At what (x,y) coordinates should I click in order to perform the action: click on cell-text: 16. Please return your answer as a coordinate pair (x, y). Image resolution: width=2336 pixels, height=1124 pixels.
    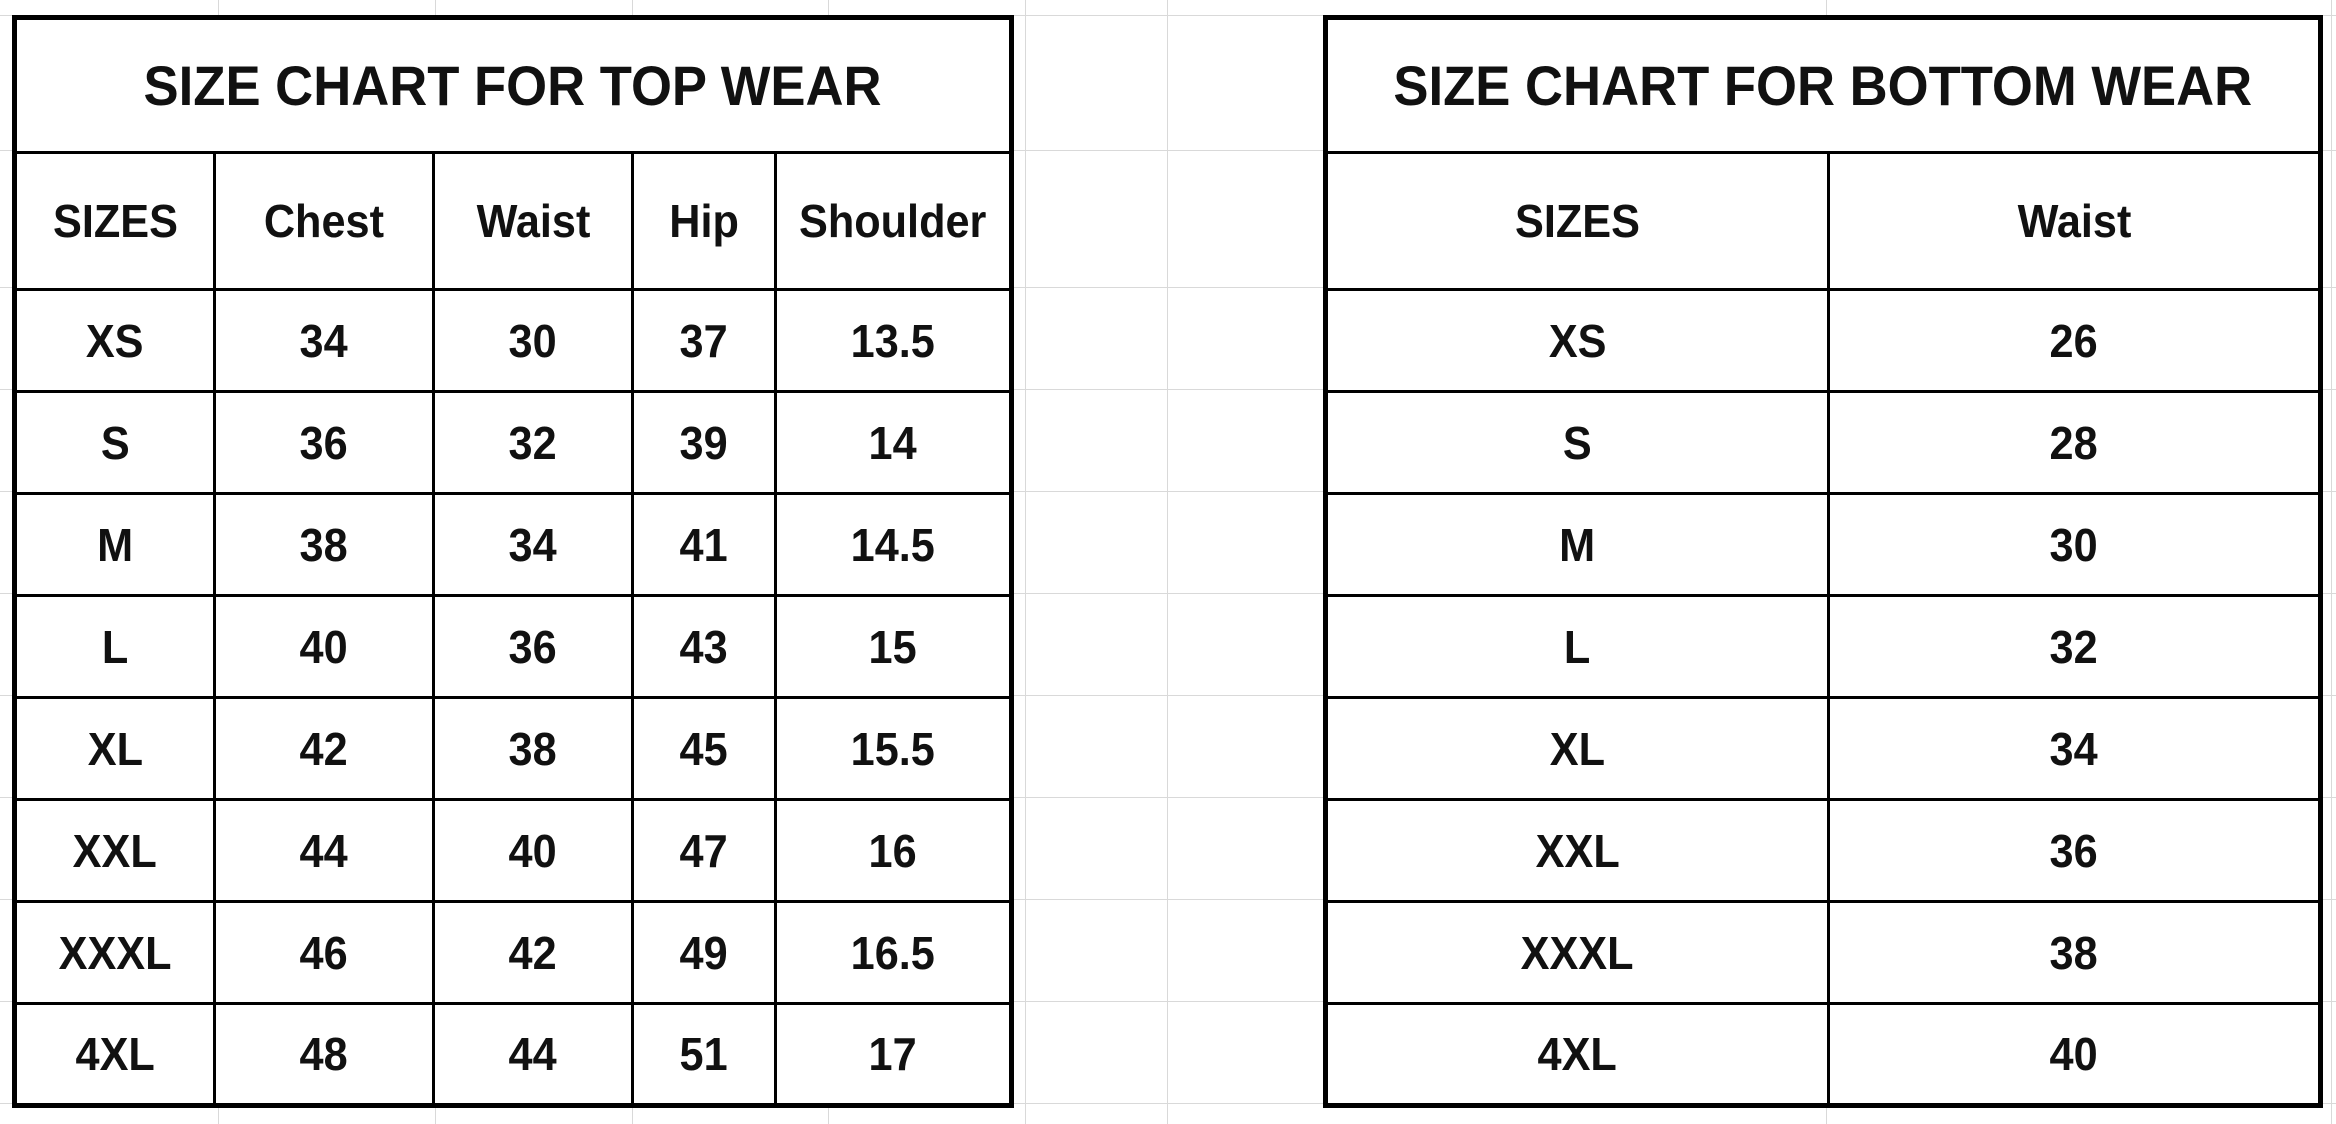
    Looking at the image, I should click on (893, 850).